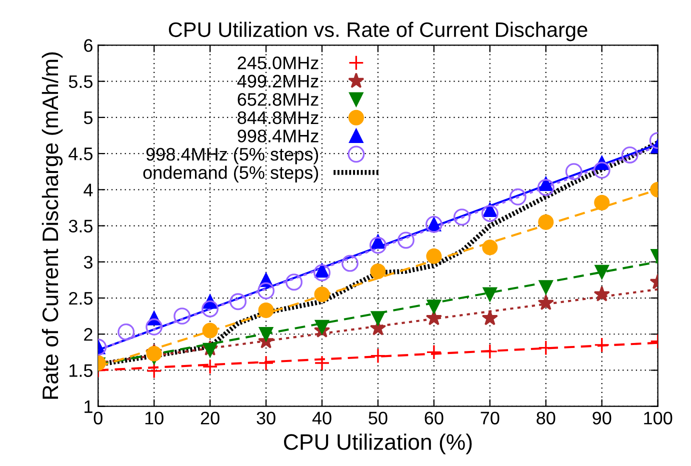  What do you see at coordinates (378, 444) in the screenshot?
I see `x-axis-title: CPU Utilization (%)` at bounding box center [378, 444].